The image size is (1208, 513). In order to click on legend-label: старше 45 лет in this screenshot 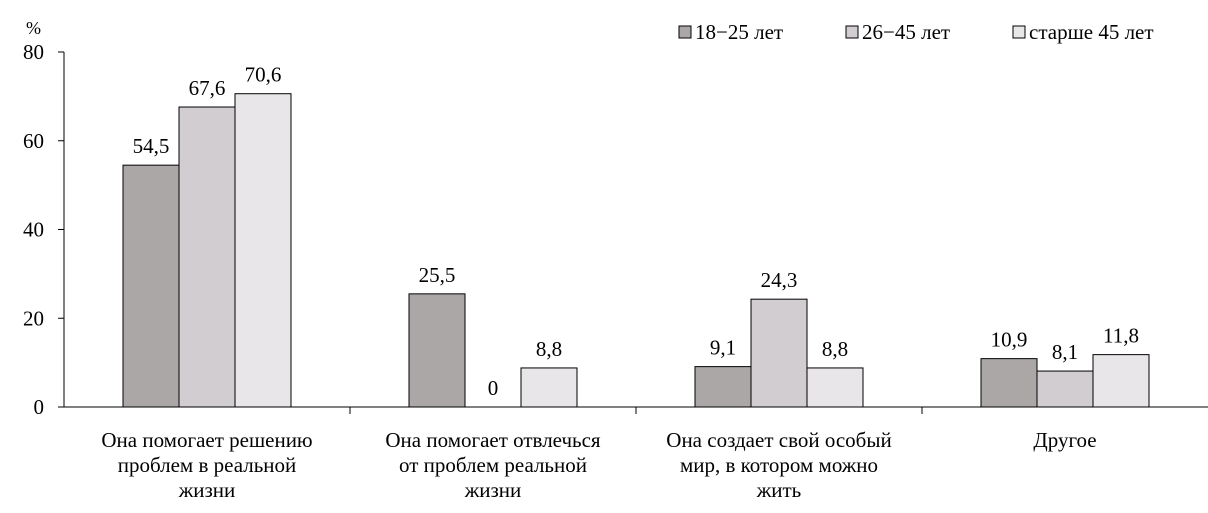, I will do `click(1091, 32)`.